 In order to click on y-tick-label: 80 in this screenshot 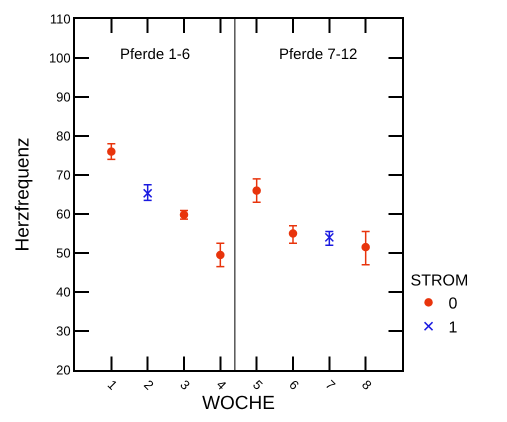, I will do `click(63, 136)`.